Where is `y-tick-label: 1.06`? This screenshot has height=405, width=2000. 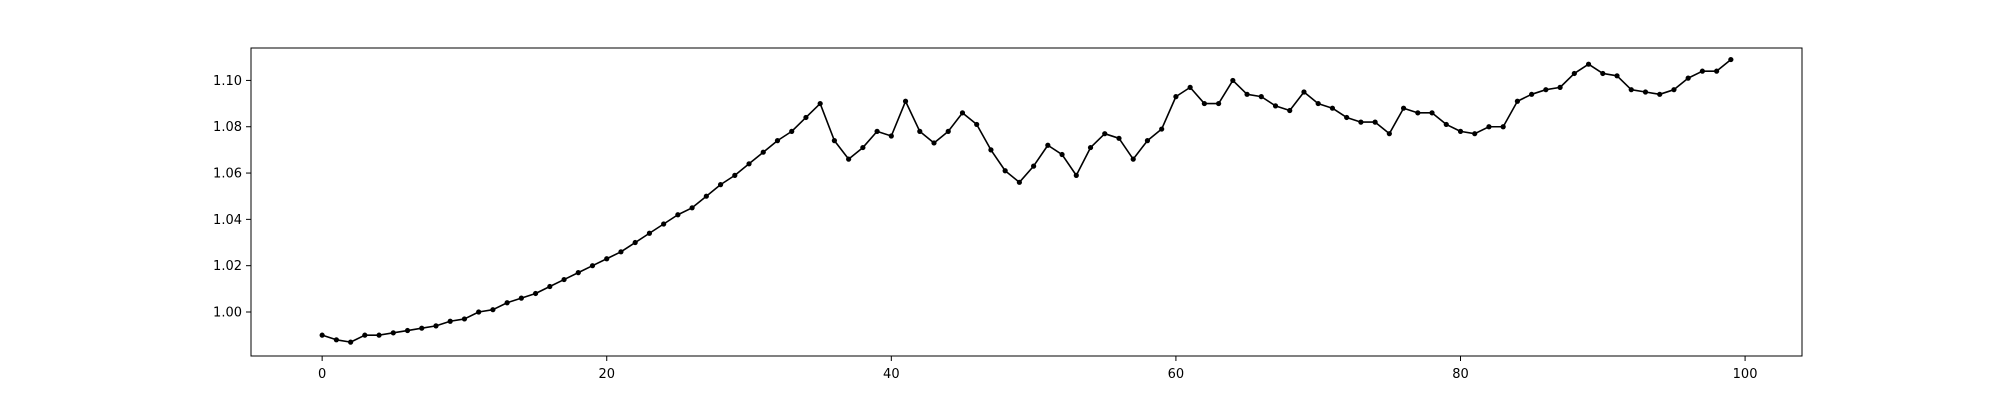
y-tick-label: 1.06 is located at coordinates (227, 174).